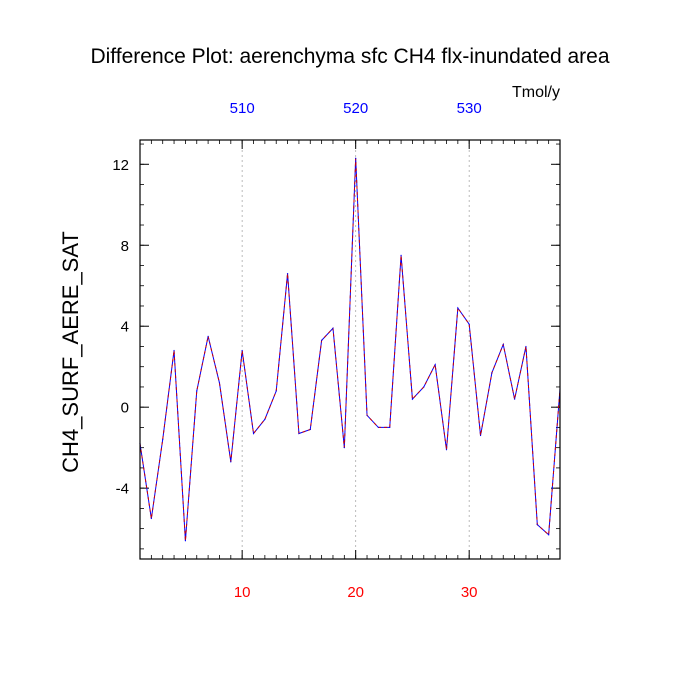  I want to click on y-tick-label: 12, so click(120, 165).